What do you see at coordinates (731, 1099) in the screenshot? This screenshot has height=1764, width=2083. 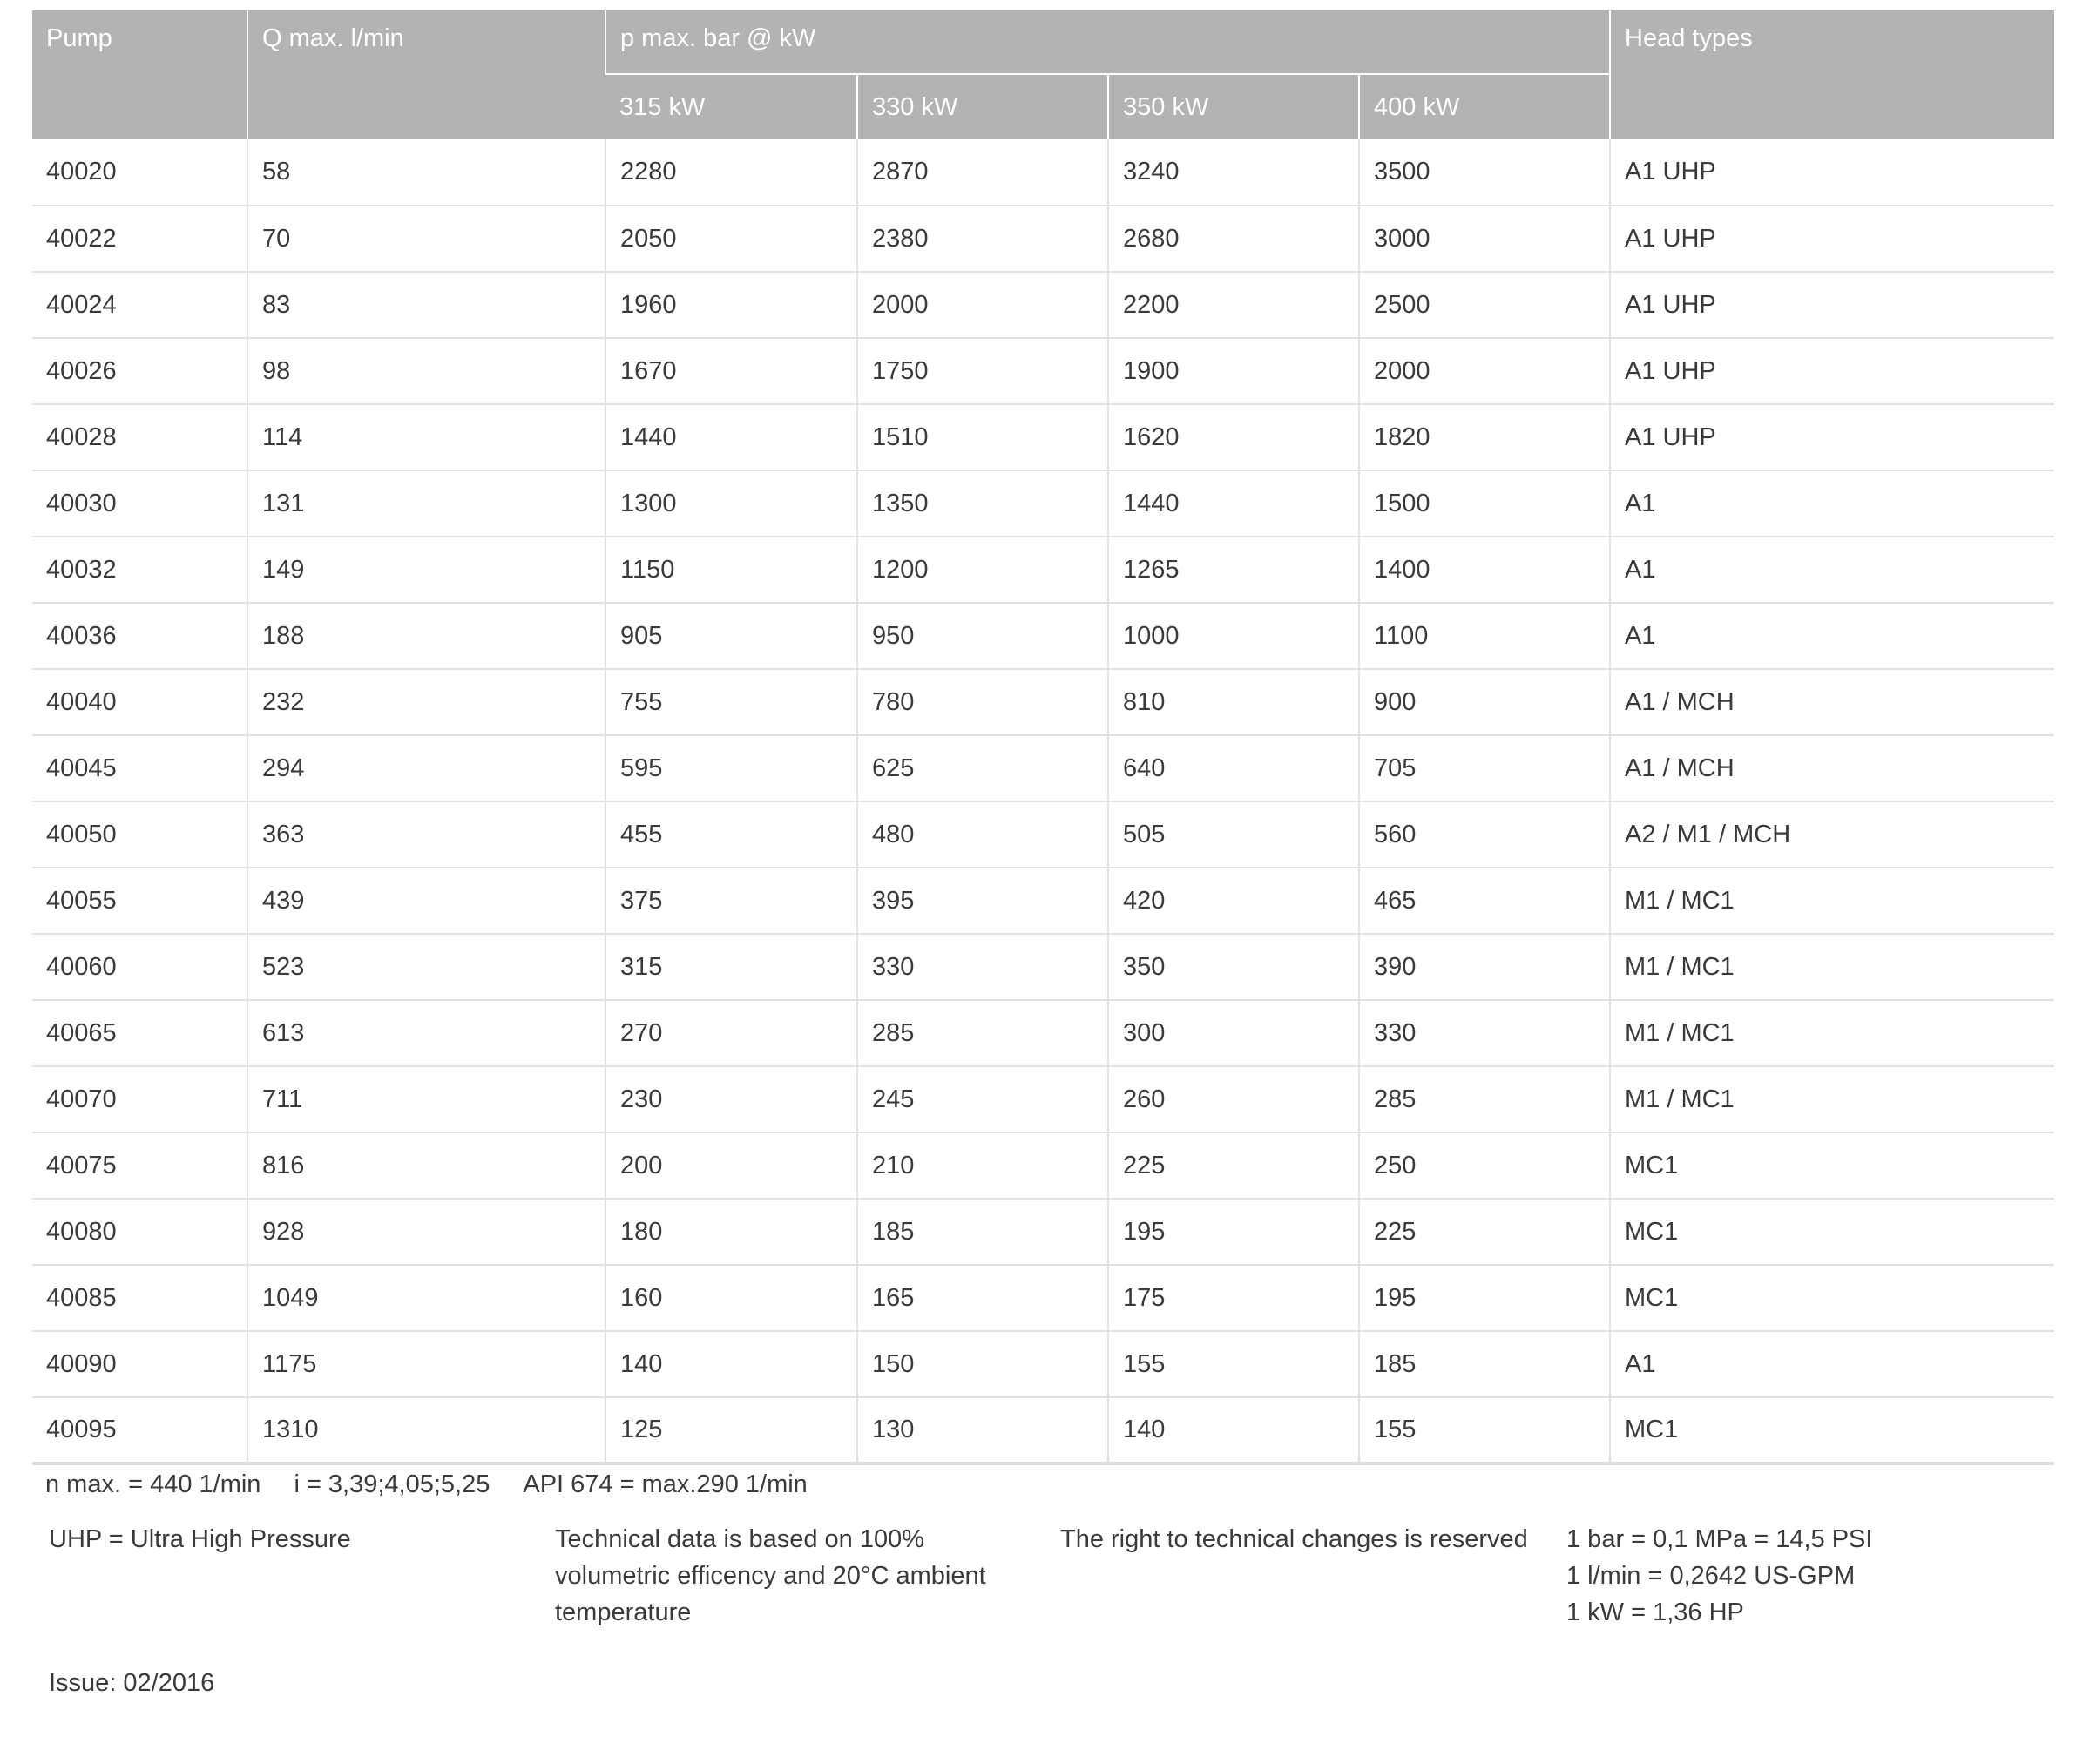 I see `p-315kw-cell: 230` at bounding box center [731, 1099].